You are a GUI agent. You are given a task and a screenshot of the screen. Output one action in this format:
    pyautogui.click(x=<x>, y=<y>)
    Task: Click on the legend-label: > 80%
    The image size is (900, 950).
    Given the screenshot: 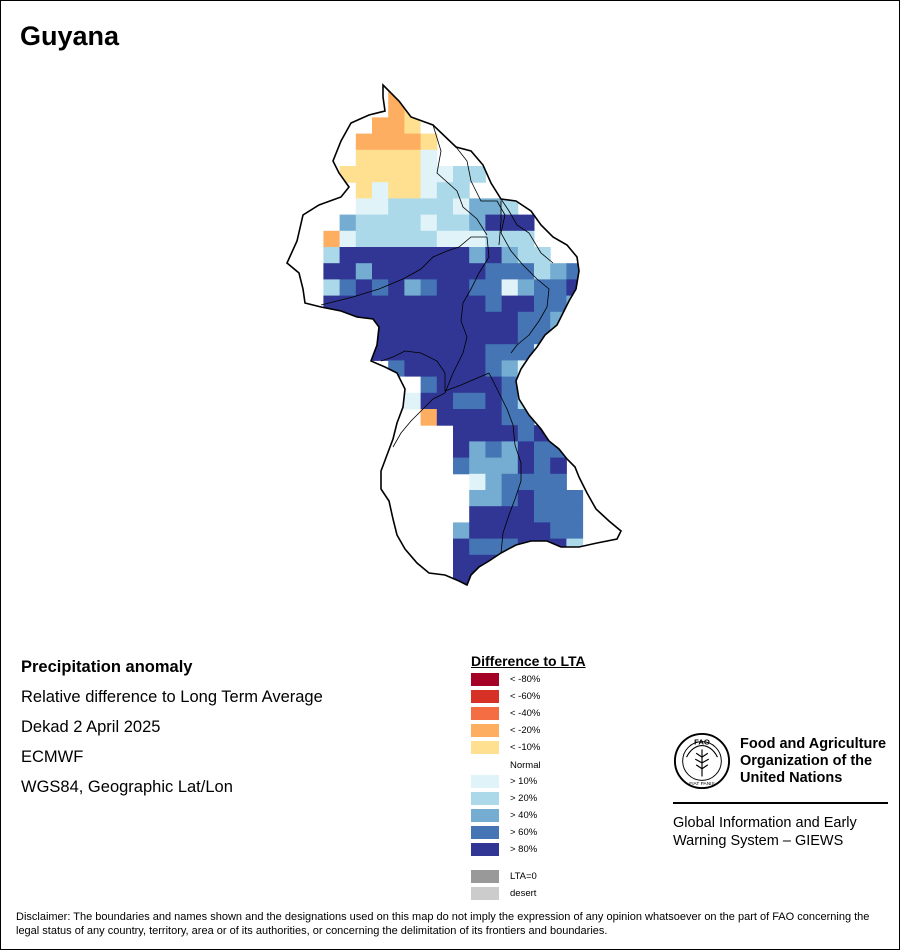 What is the action you would take?
    pyautogui.click(x=524, y=849)
    